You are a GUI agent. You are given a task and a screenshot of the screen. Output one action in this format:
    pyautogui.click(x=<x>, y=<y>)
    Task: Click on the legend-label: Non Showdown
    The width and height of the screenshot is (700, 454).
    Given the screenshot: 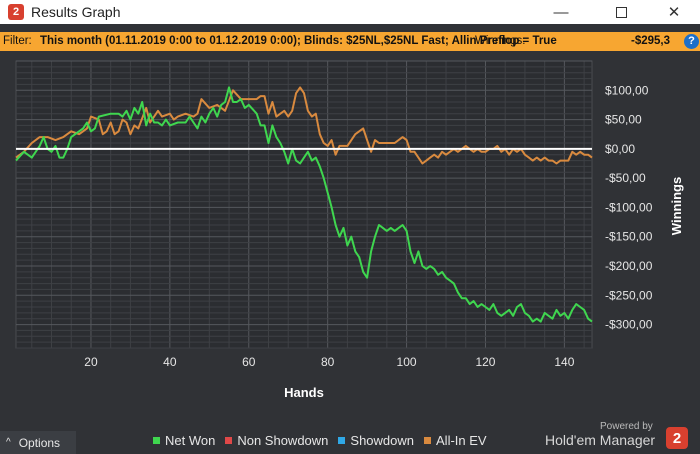 What is the action you would take?
    pyautogui.click(x=283, y=440)
    